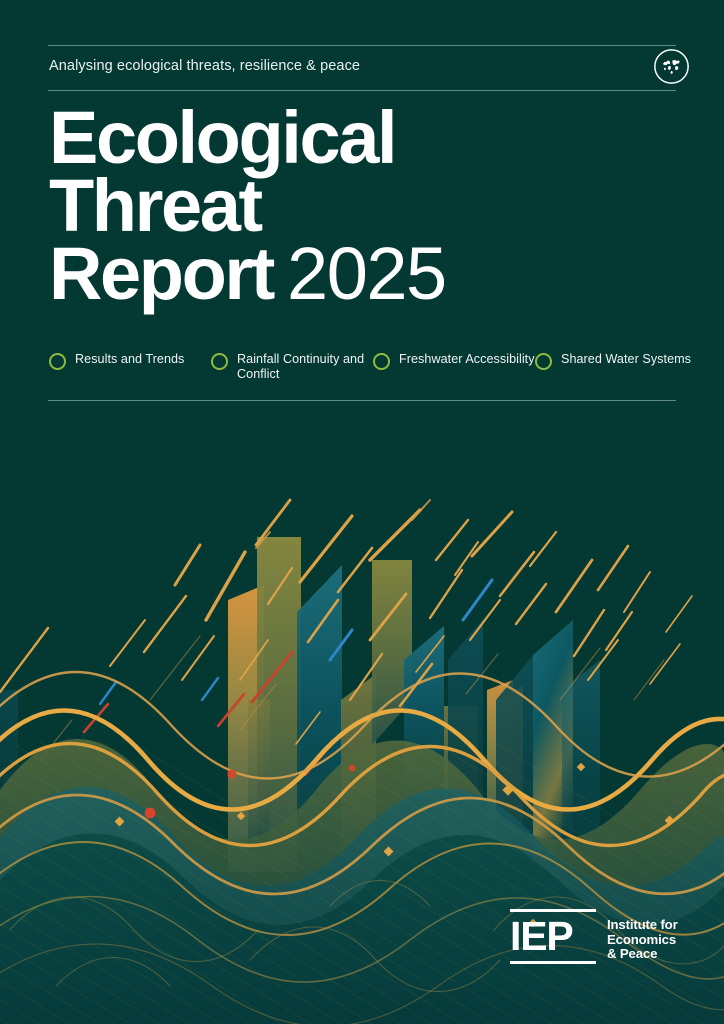  I want to click on iep-rule-top, so click(553, 910).